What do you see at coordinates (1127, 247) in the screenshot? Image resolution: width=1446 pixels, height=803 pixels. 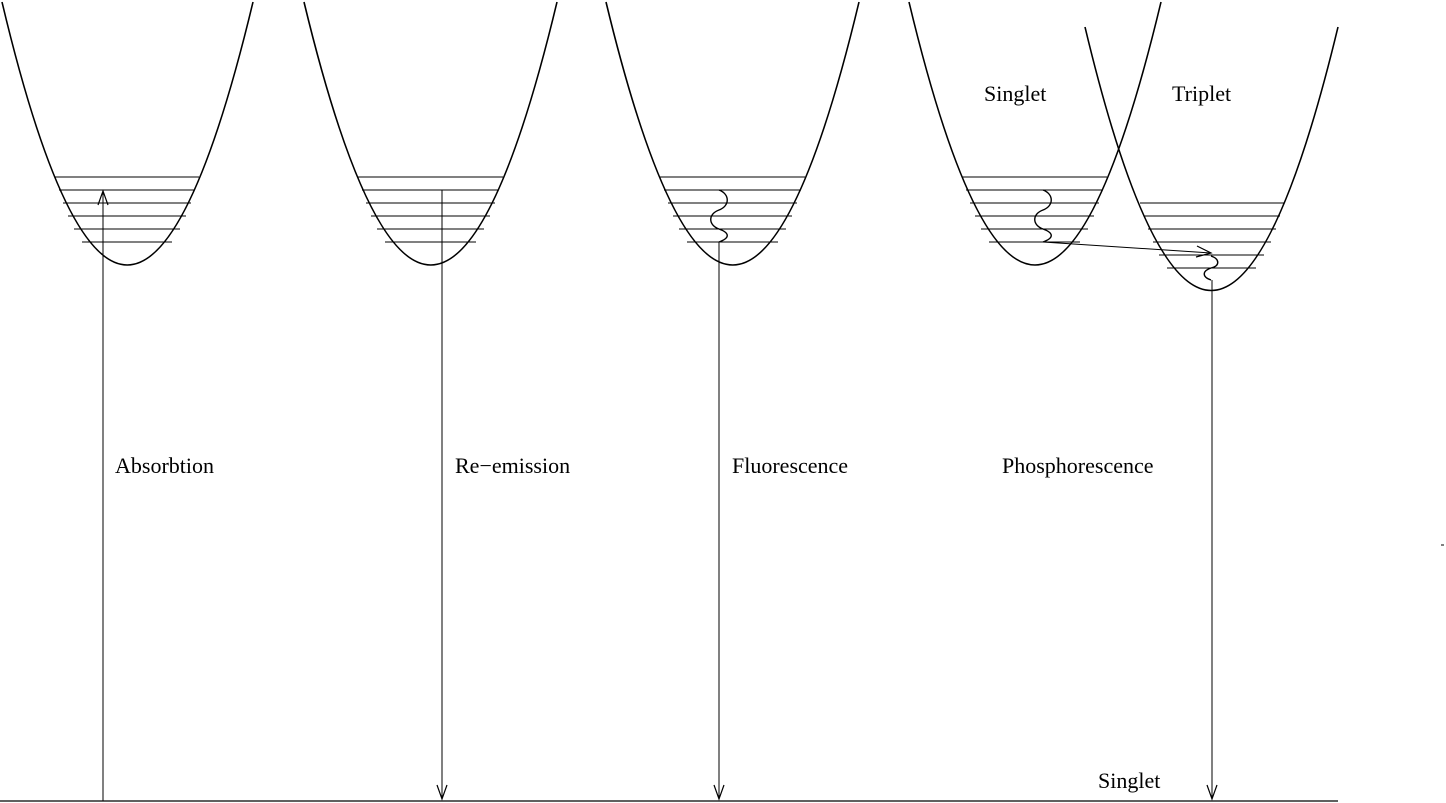 I see `intersystem-crossing-arrow` at bounding box center [1127, 247].